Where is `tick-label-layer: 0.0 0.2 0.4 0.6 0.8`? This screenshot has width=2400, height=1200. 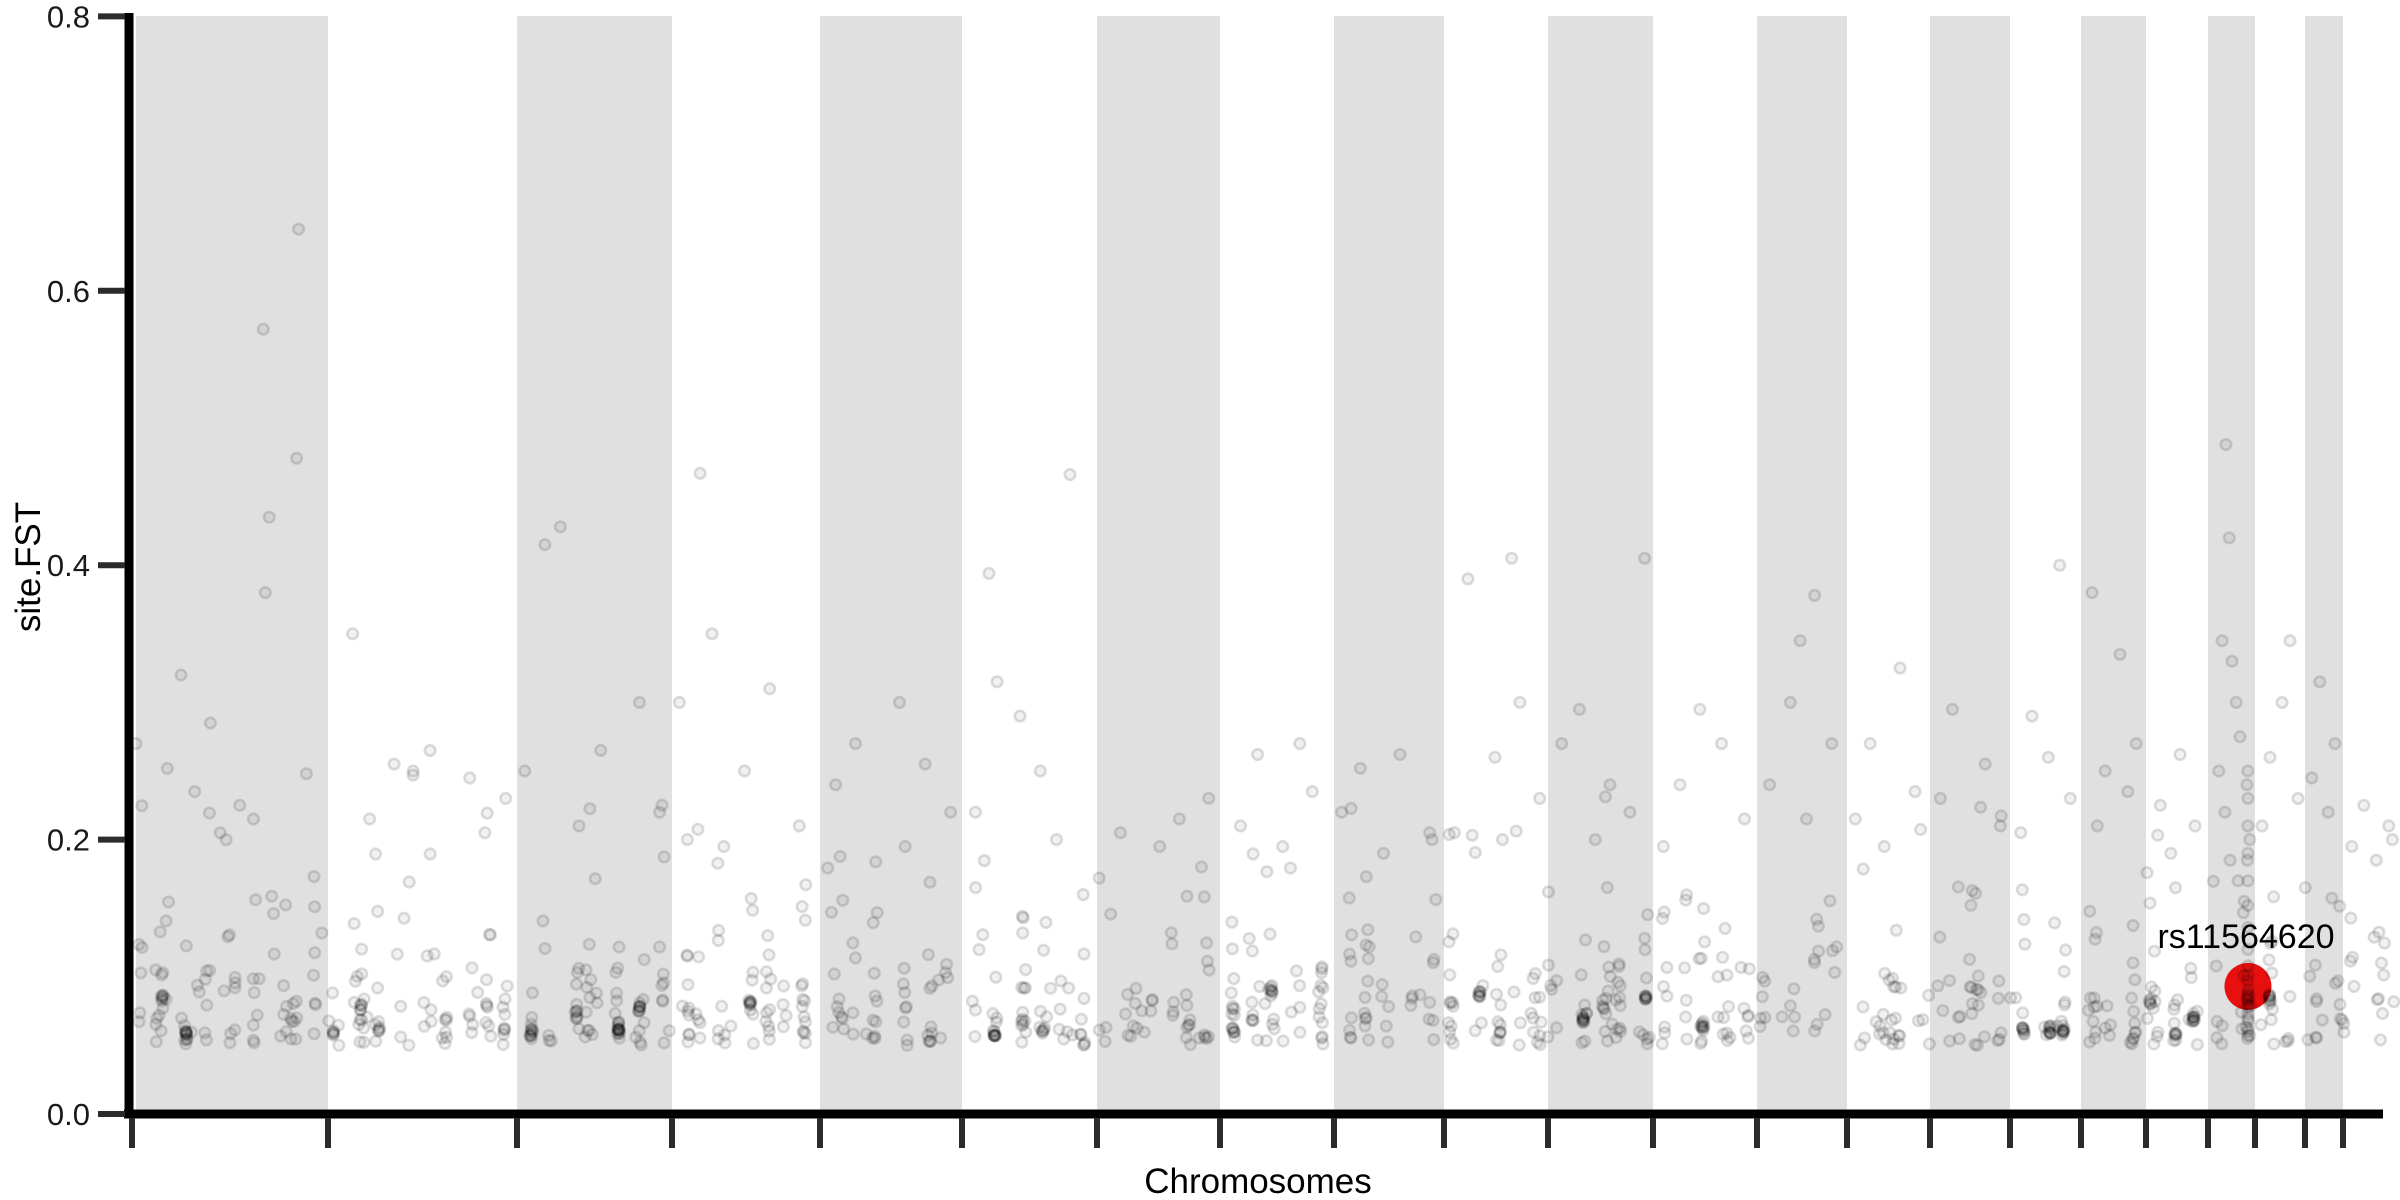
tick-label-layer: 0.0 0.2 0.4 0.6 0.8 is located at coordinates (68, 566).